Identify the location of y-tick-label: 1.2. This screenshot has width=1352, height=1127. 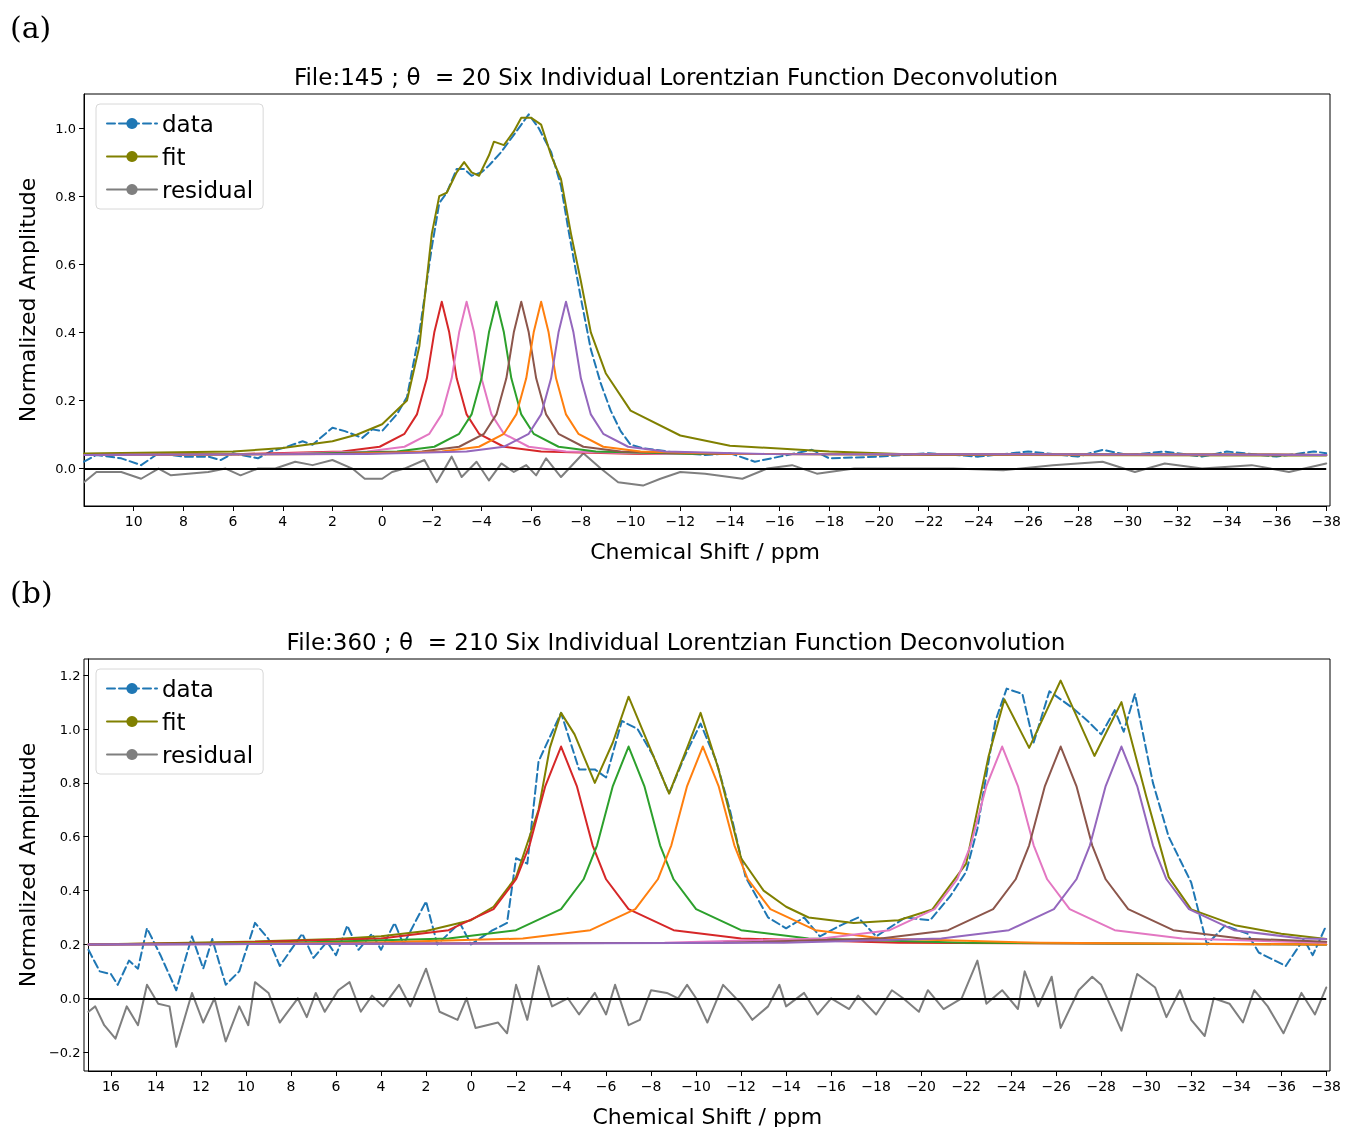
(70, 675).